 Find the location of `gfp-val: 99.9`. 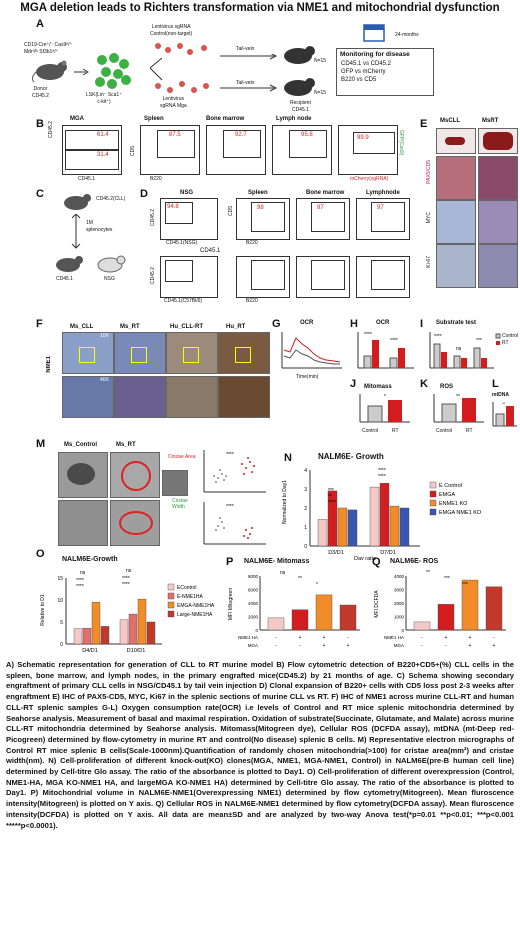

gfp-val: 99.9 is located at coordinates (363, 138).